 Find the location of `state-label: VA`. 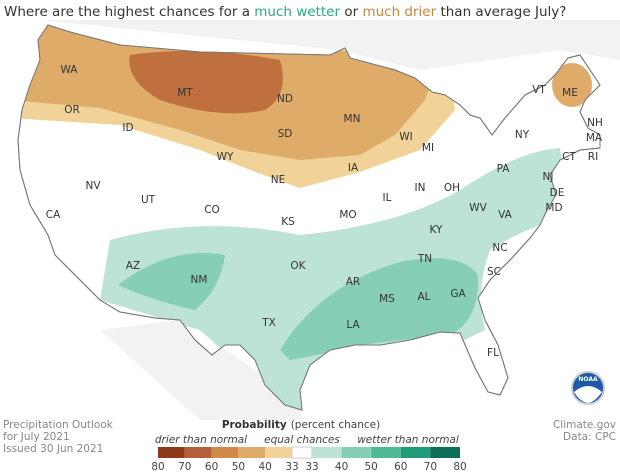

state-label: VA is located at coordinates (505, 215).